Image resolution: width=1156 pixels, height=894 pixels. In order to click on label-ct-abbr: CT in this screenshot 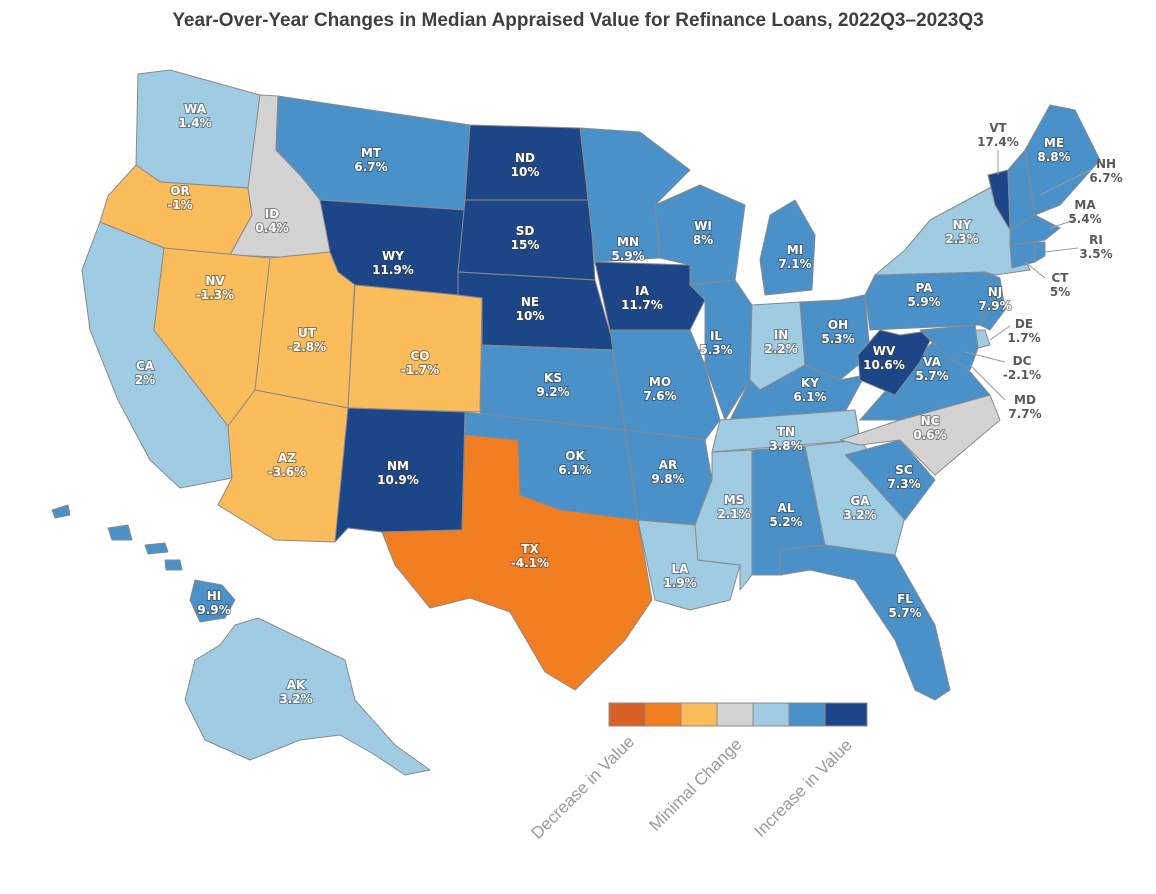, I will do `click(1061, 278)`.